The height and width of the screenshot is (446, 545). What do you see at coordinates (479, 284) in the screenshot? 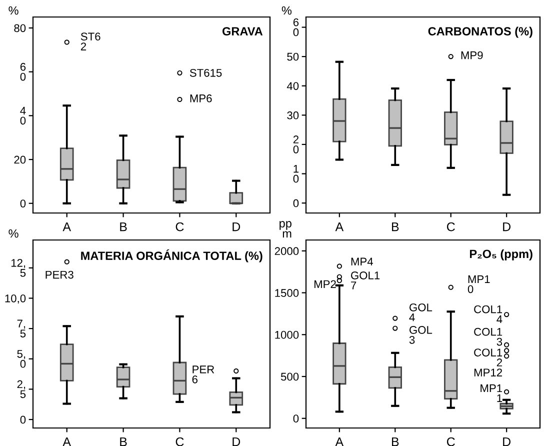
I see `annotation: MP1 0` at bounding box center [479, 284].